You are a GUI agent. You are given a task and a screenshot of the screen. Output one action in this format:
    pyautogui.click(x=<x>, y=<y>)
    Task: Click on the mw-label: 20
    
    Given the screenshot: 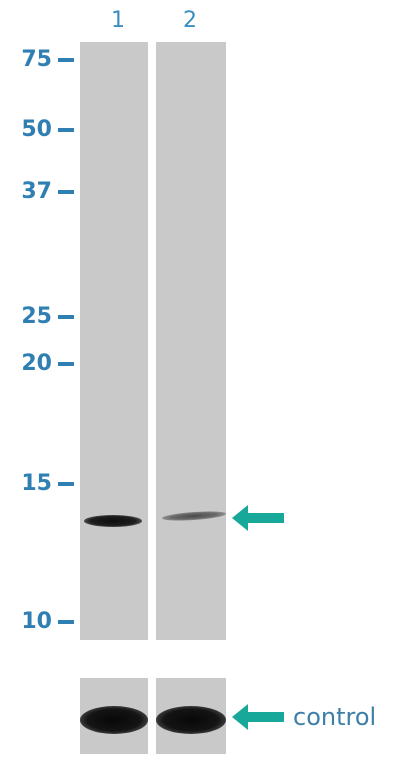 What is the action you would take?
    pyautogui.click(x=36, y=363)
    